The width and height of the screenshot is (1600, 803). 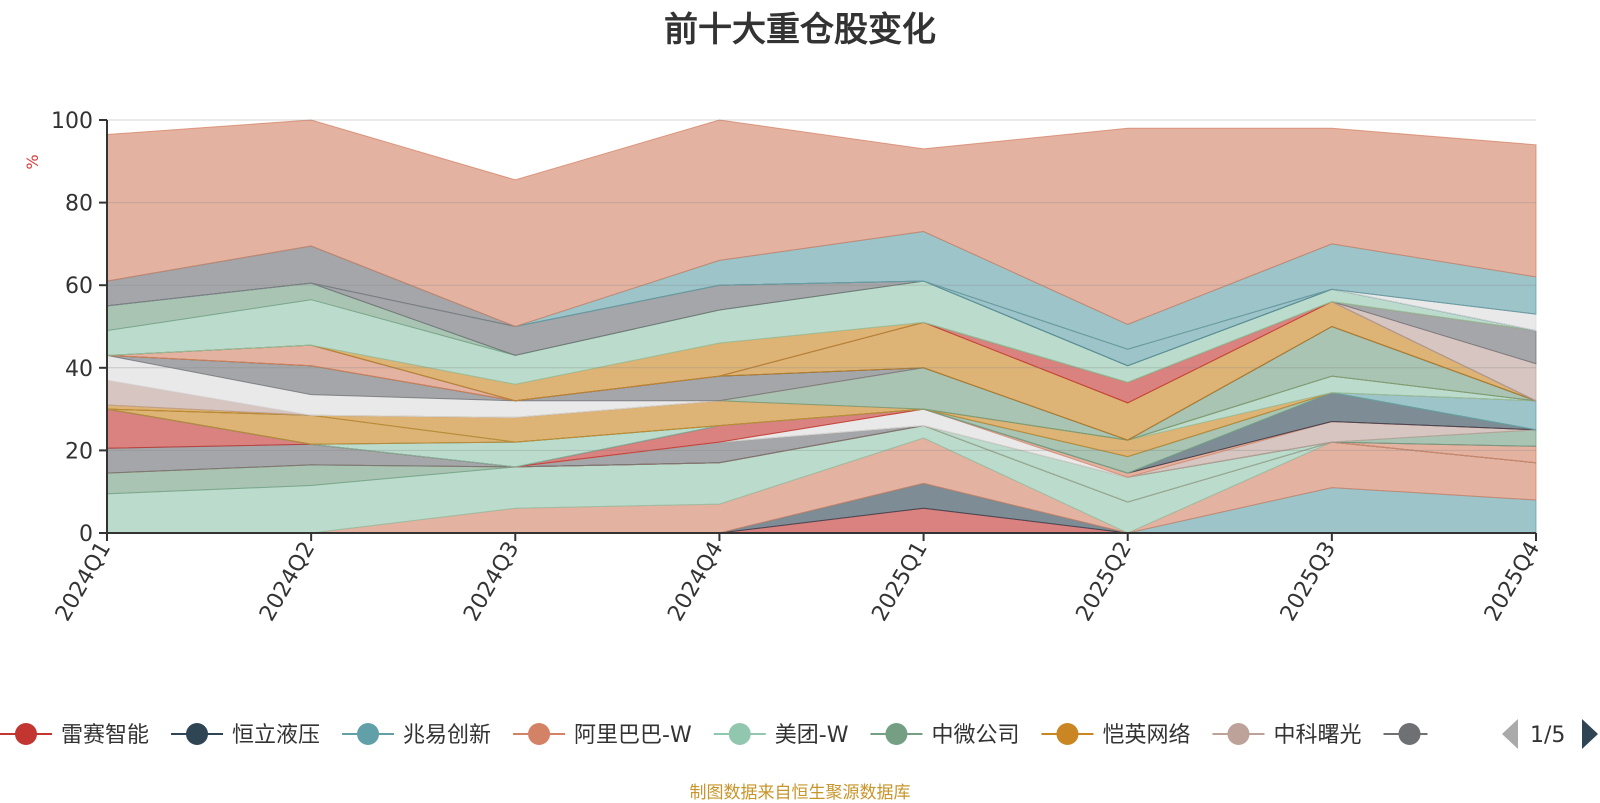 What do you see at coordinates (899, 582) in the screenshot?
I see `x-tick-label: 2025Q1` at bounding box center [899, 582].